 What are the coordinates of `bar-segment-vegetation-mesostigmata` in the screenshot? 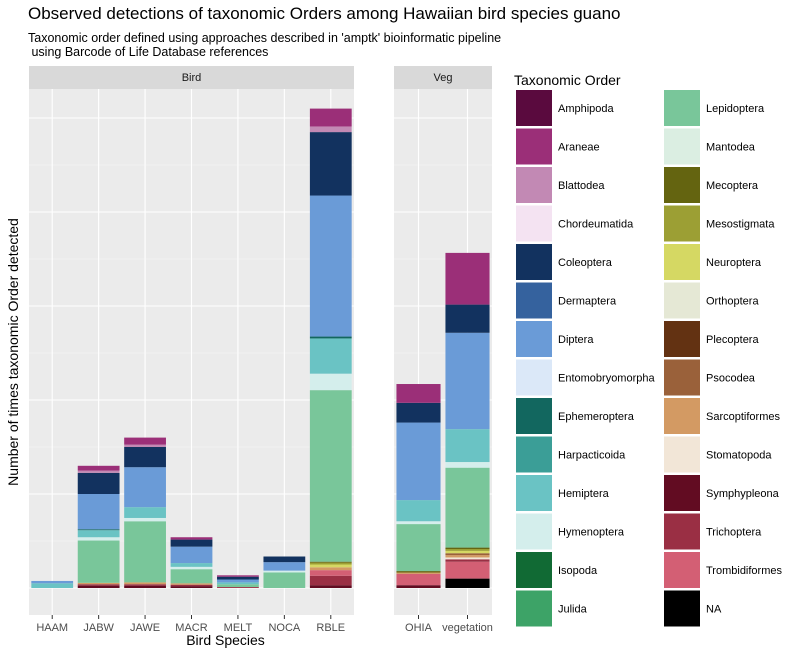 It's located at (467, 549).